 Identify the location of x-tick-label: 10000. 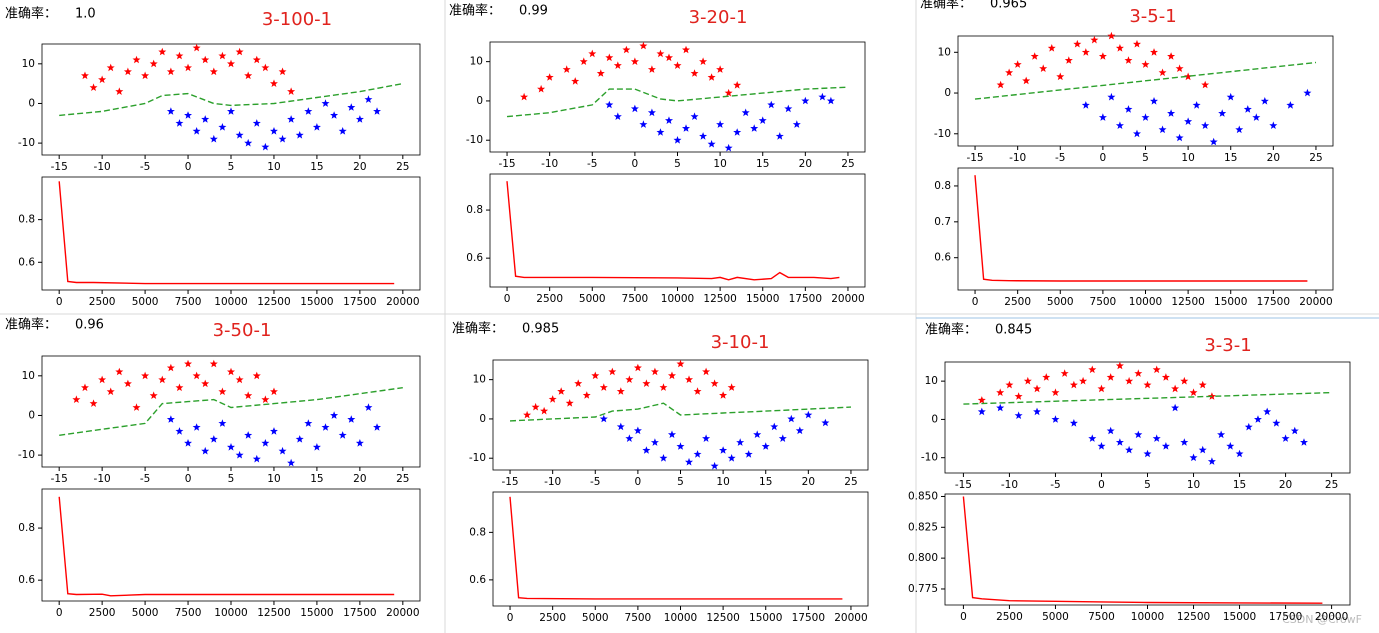
(677, 299).